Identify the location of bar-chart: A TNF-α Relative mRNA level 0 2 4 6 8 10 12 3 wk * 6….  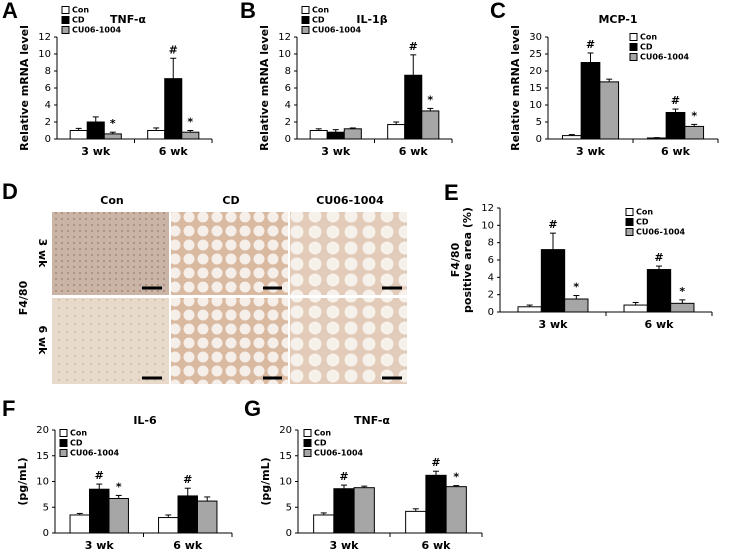
(107, 79).